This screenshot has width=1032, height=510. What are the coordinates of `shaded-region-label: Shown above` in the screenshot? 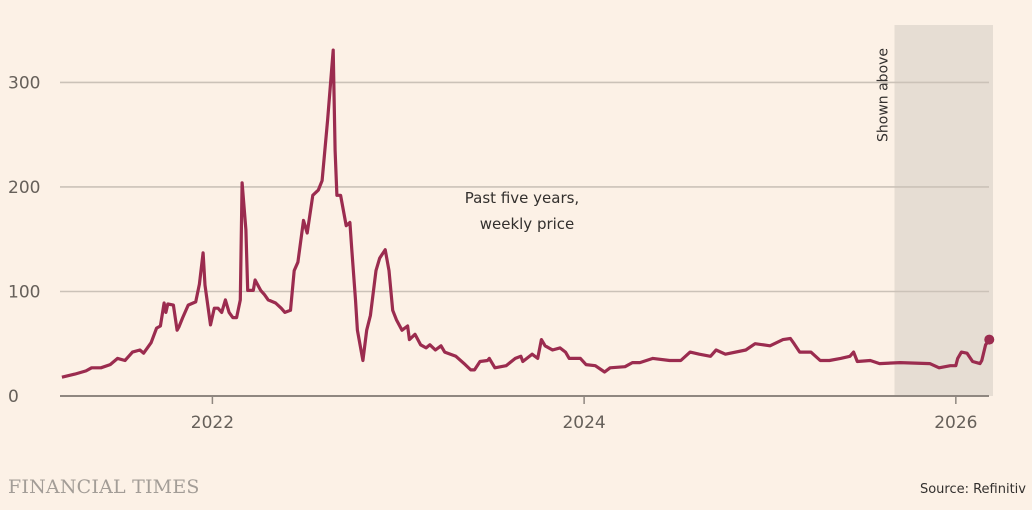 It's located at (883, 95).